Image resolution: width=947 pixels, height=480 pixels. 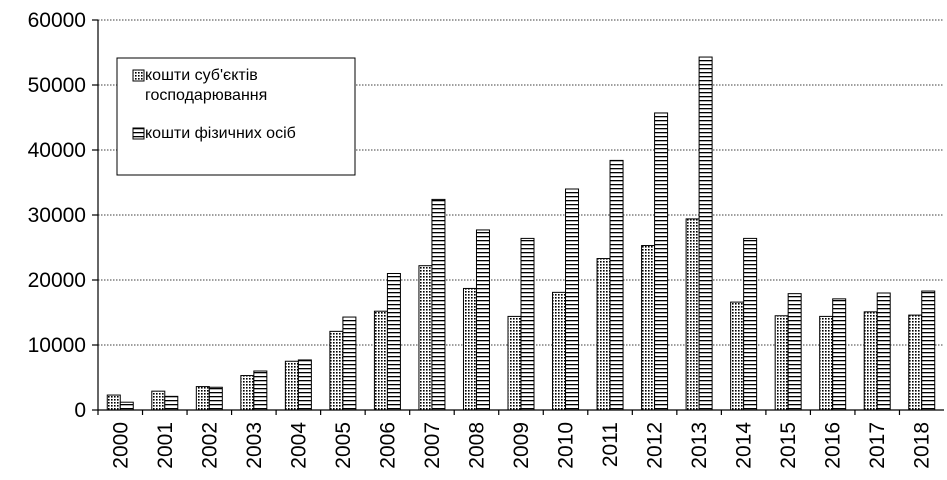 What do you see at coordinates (794, 352) in the screenshot?
I see `bar-individuals-2015` at bounding box center [794, 352].